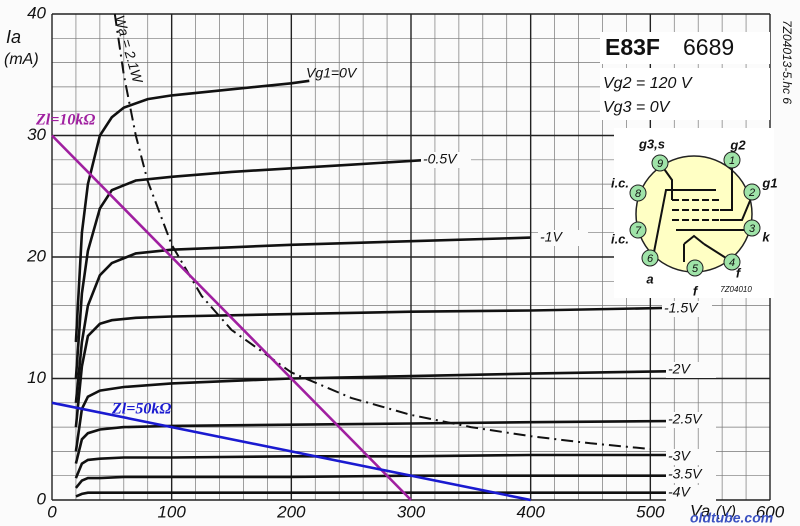  I want to click on series-label: Zl=50kΩ, so click(141, 409).